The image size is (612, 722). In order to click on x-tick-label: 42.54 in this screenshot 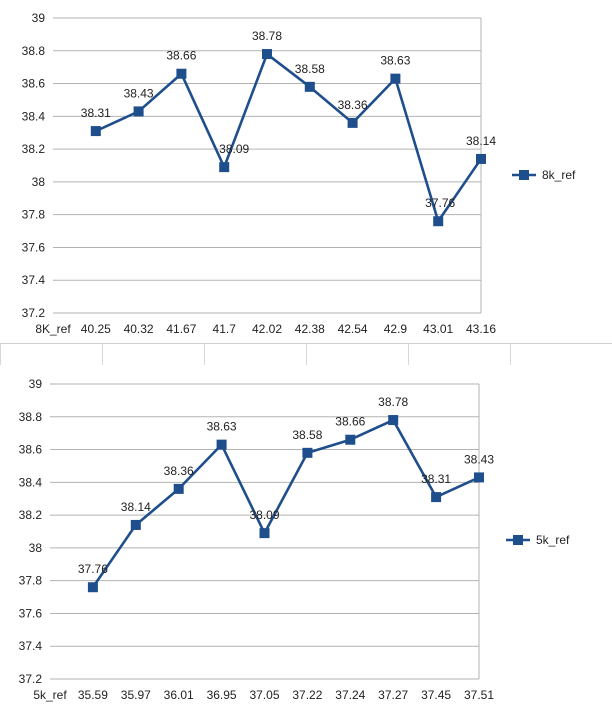, I will do `click(353, 329)`.